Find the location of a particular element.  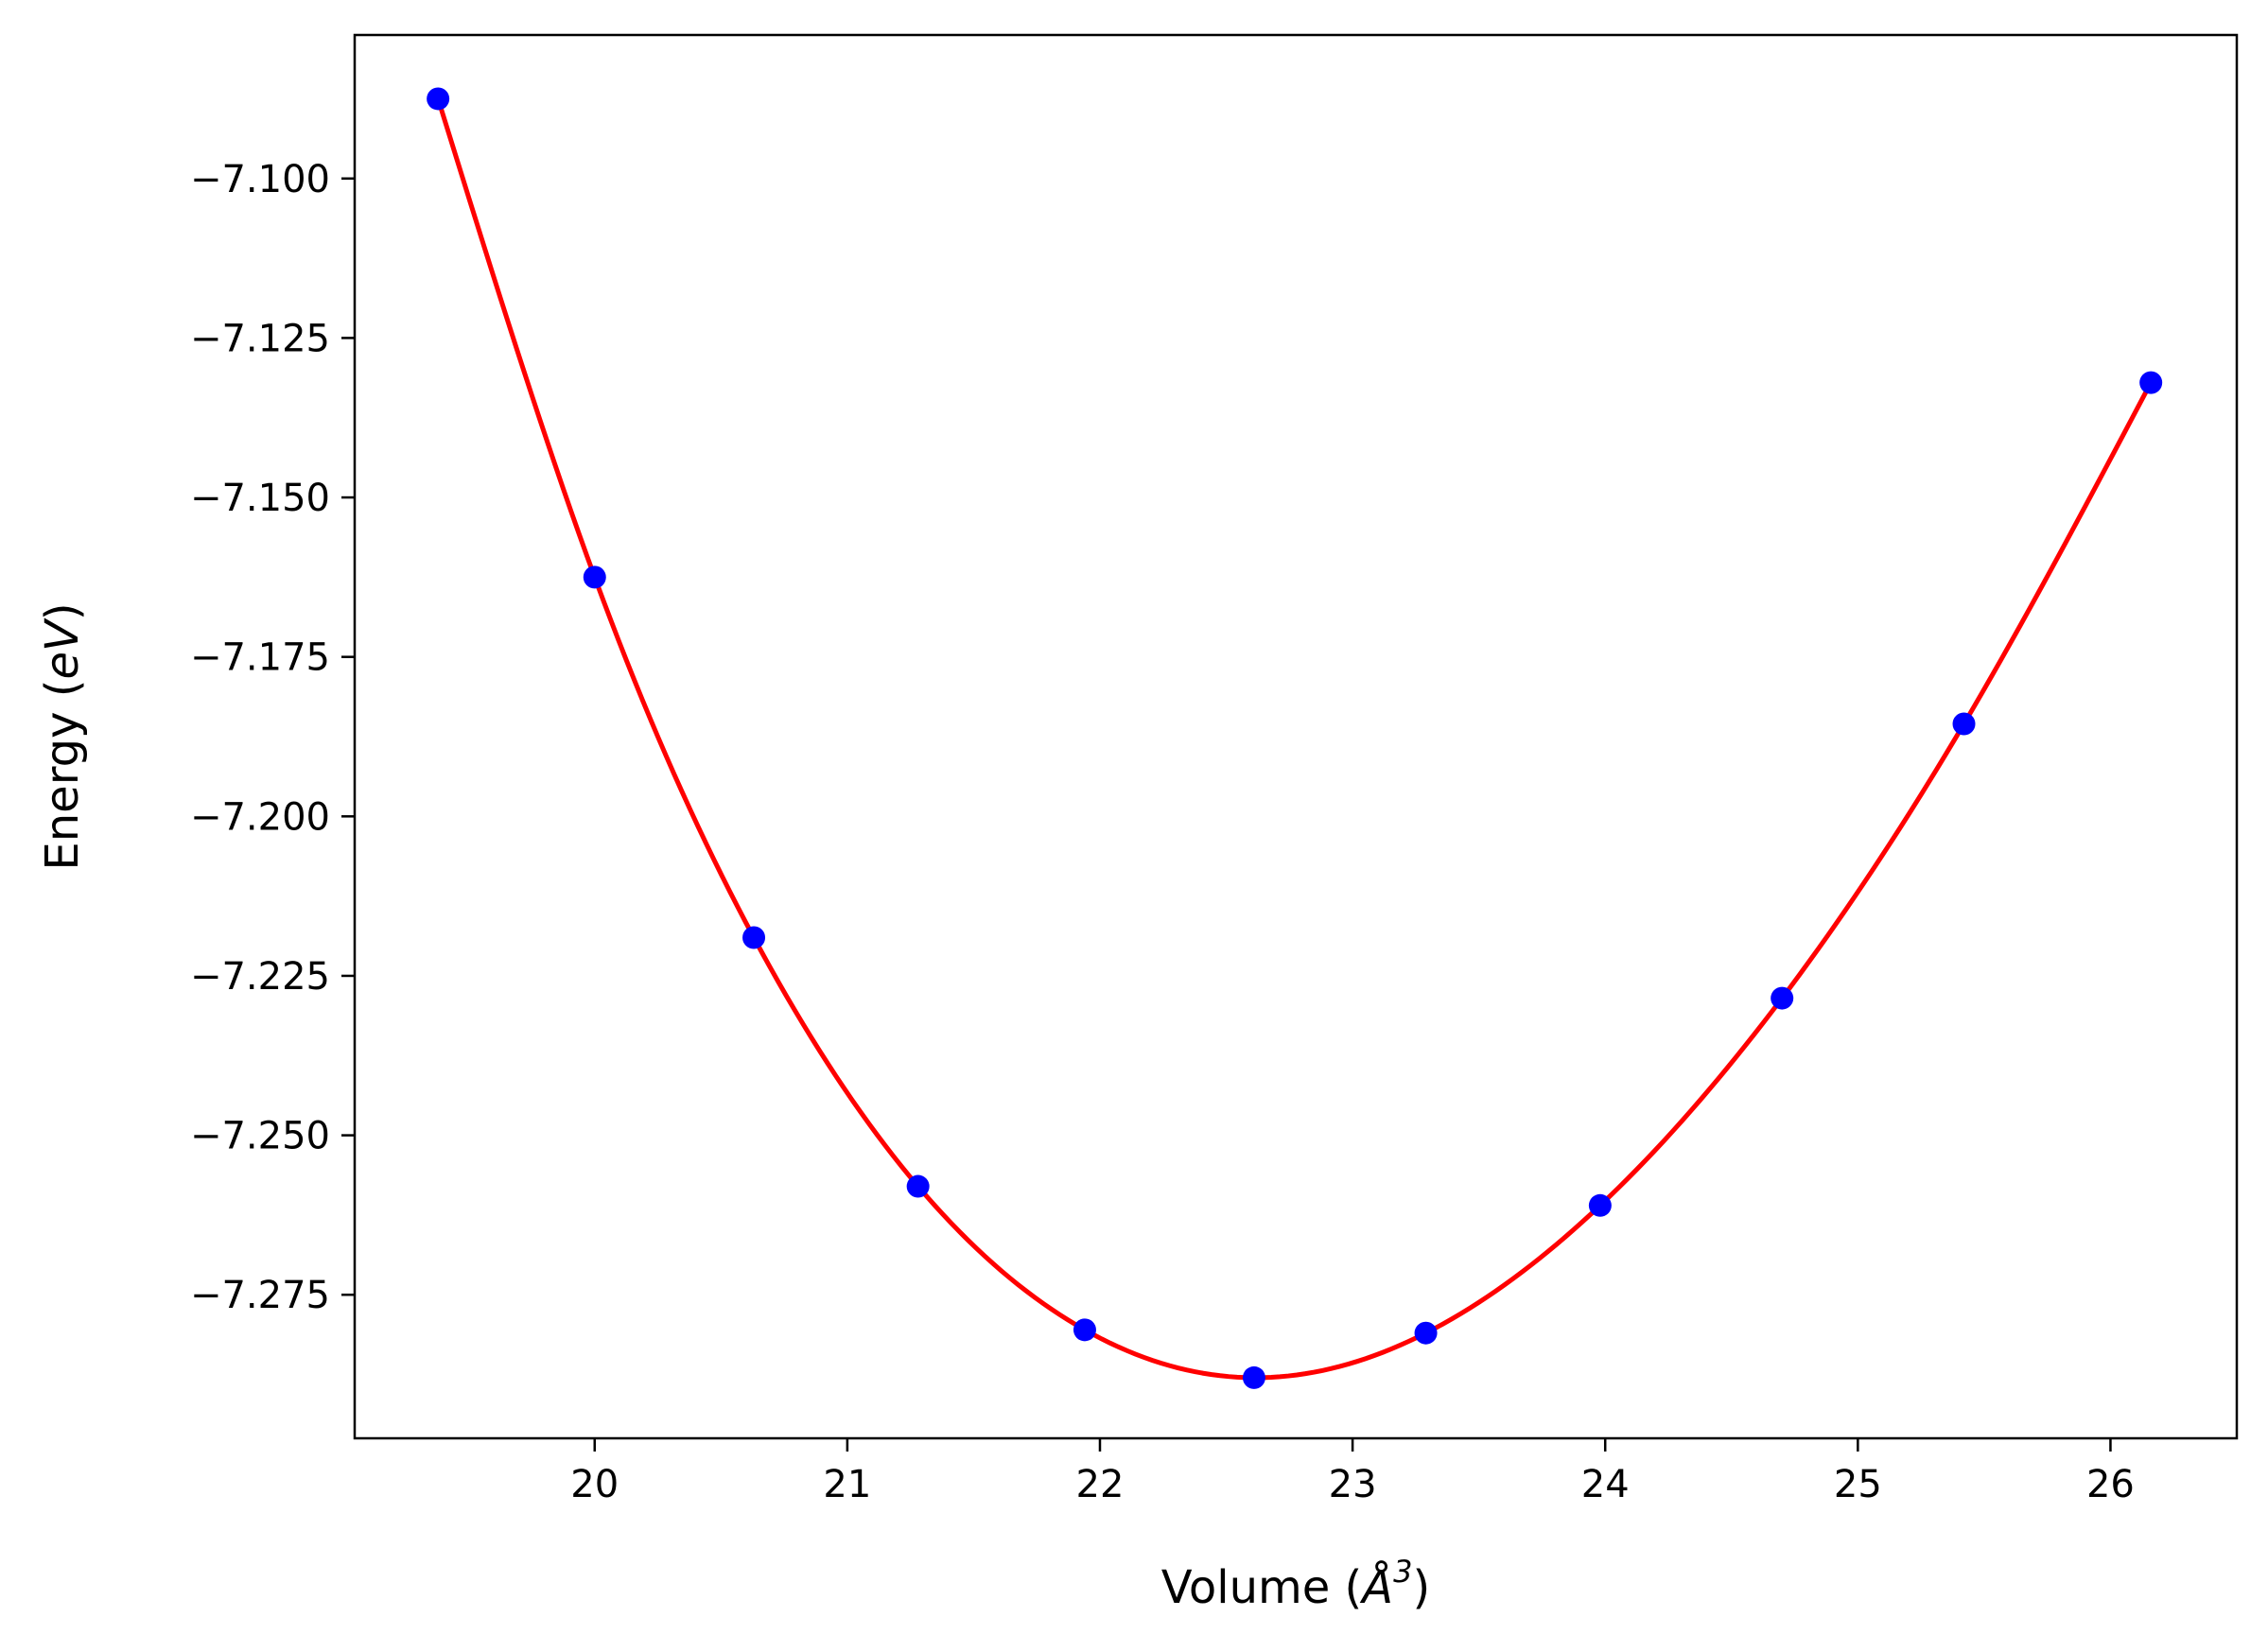

y-tick-label: −7.100 is located at coordinates (260, 180).